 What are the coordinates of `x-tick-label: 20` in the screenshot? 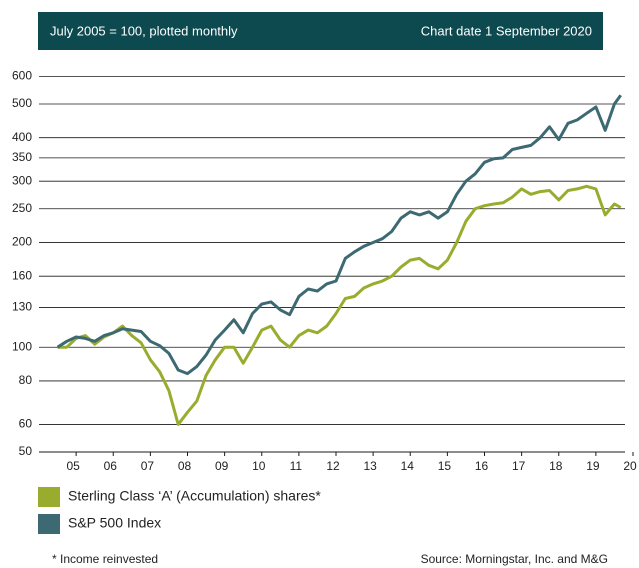 It's located at (630, 466).